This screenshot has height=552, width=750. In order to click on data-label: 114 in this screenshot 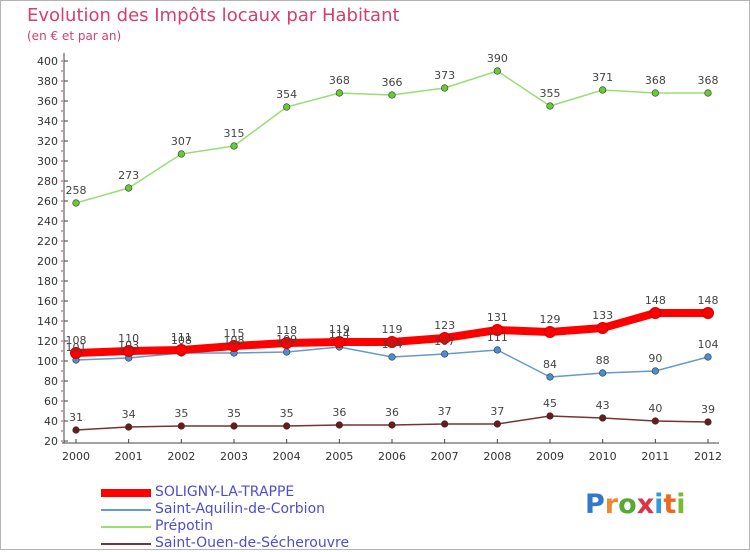, I will do `click(339, 334)`.